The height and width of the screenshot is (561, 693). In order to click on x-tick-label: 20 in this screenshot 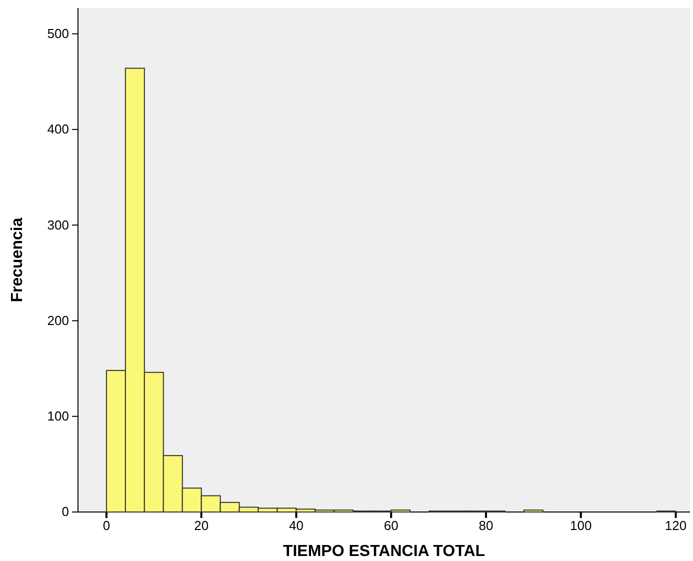, I will do `click(201, 526)`.